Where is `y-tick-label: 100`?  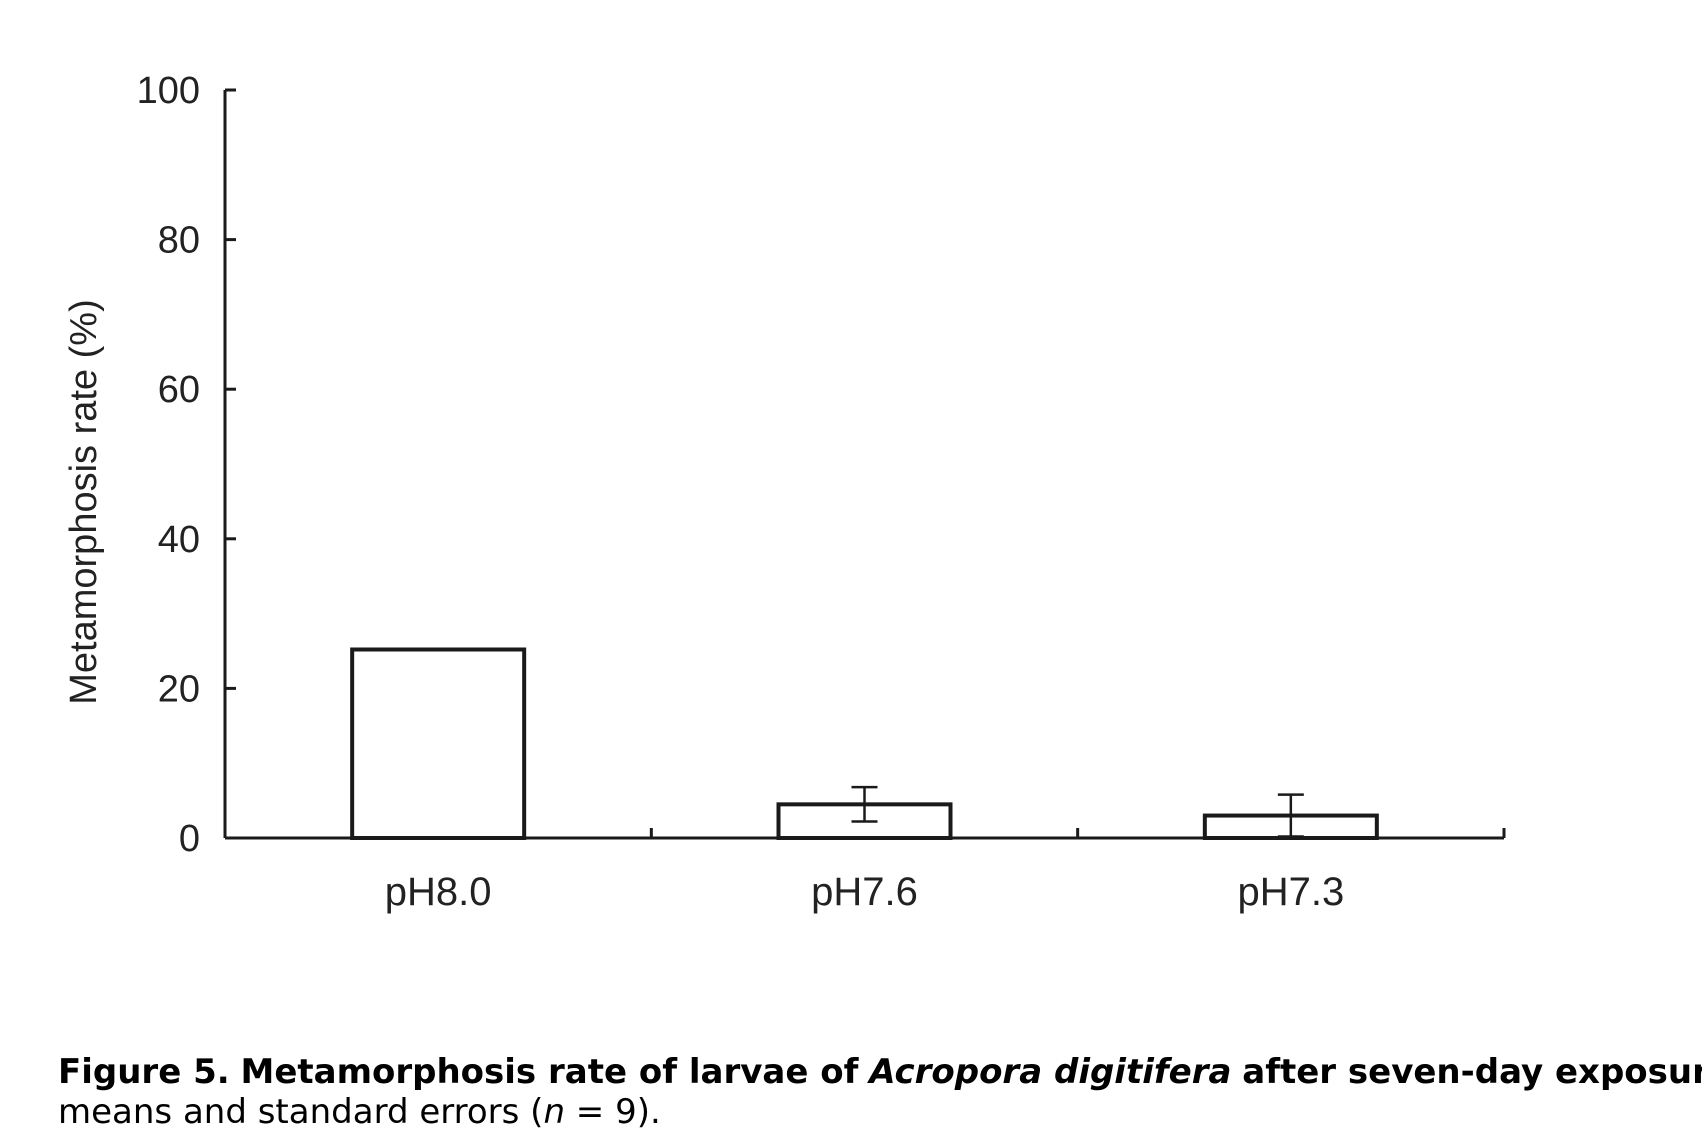
y-tick-label: 100 is located at coordinates (168, 91).